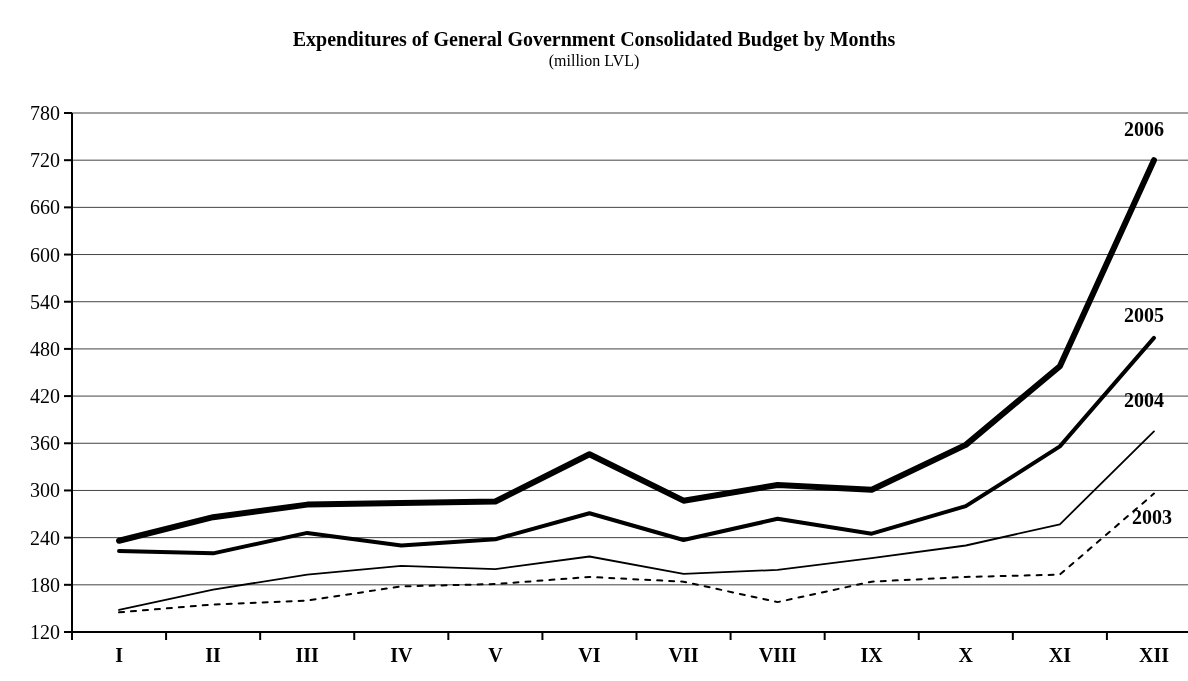  I want to click on y-tick-label: 720, so click(45, 160).